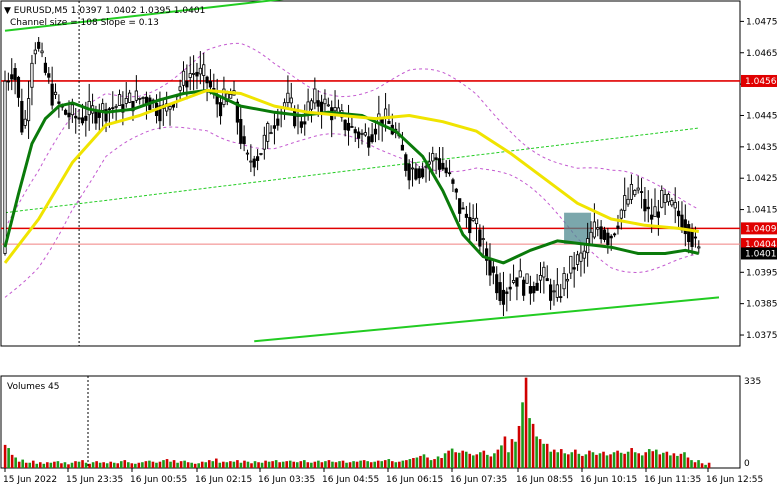 This screenshot has height=493, width=781. Describe the element at coordinates (544, 480) in the screenshot. I see `time-tick-label: 16 Jun 08:55` at that location.